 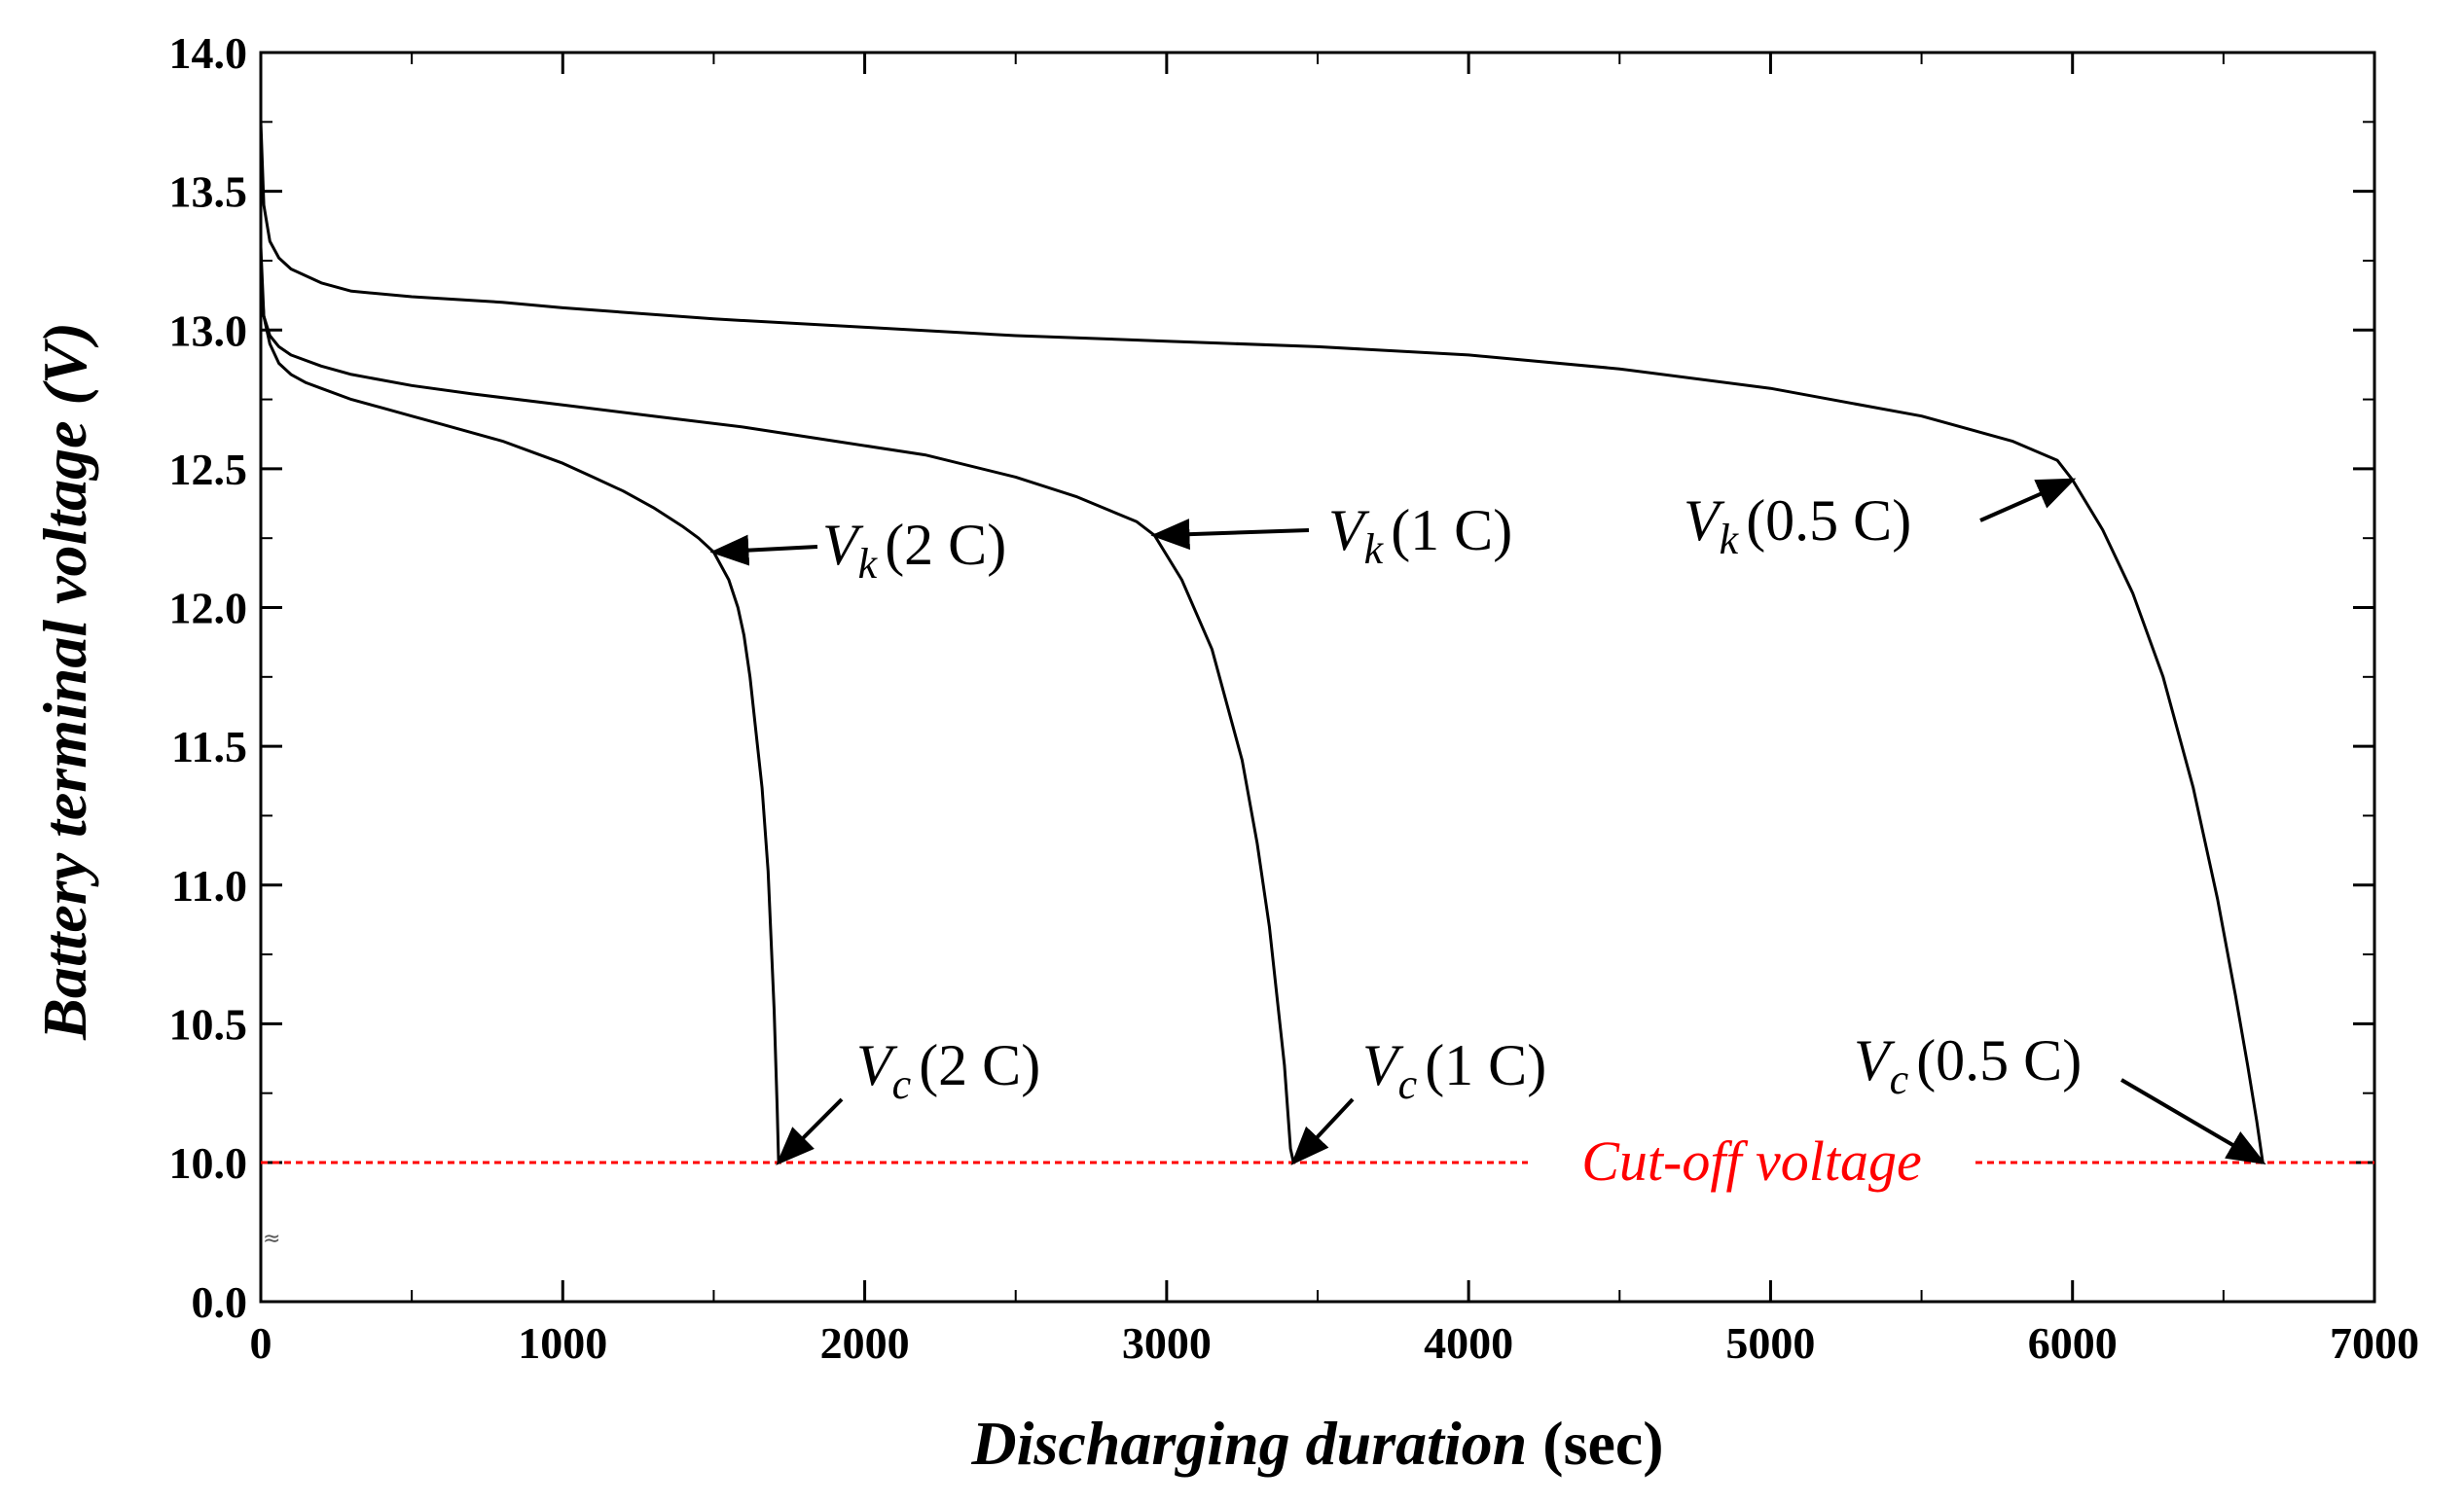 I want to click on annotation-vc-1c: Vc (1 C), so click(x=1418, y=1099).